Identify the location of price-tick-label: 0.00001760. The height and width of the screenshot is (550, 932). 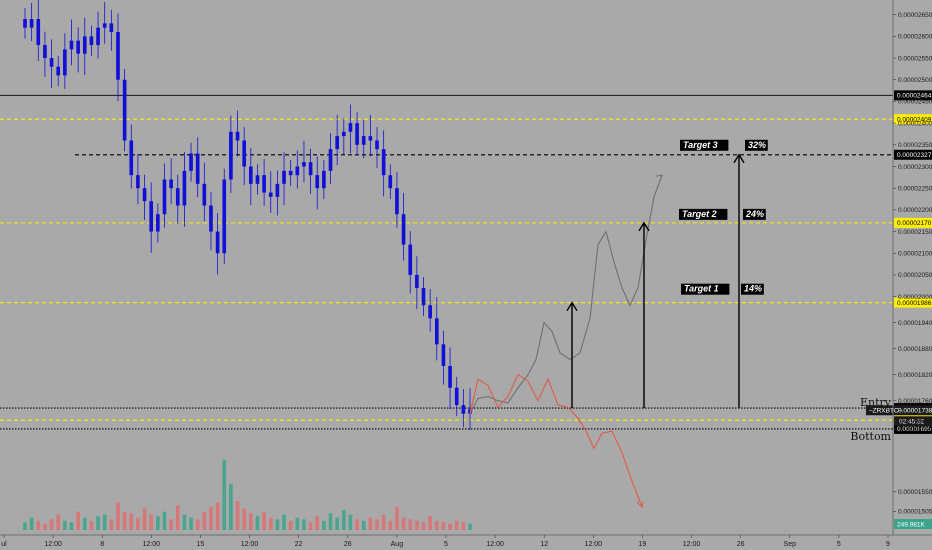
(915, 401).